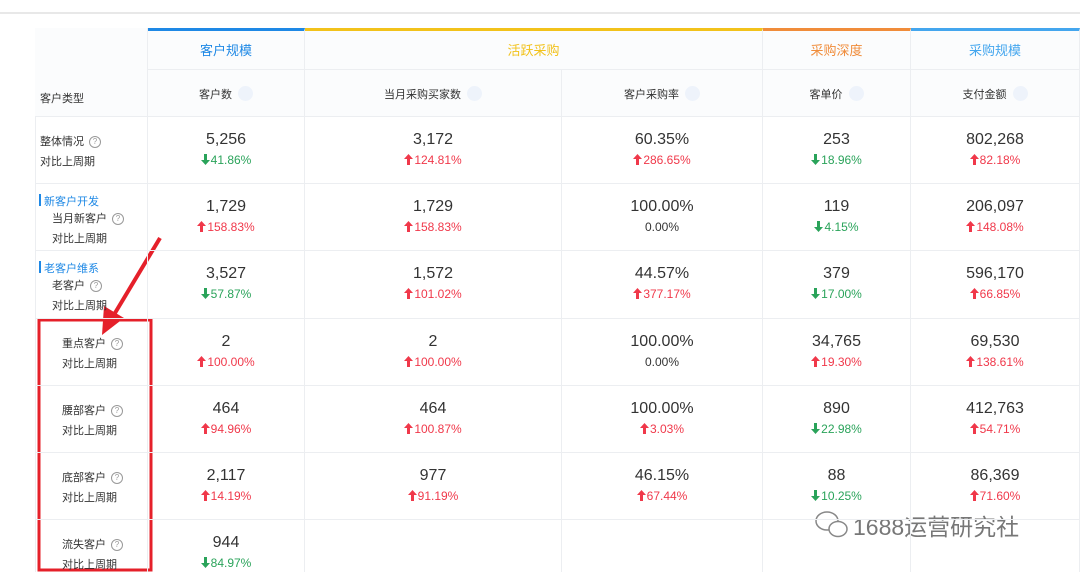 The height and width of the screenshot is (572, 1080). I want to click on change-text: 82.18%, so click(1000, 160).